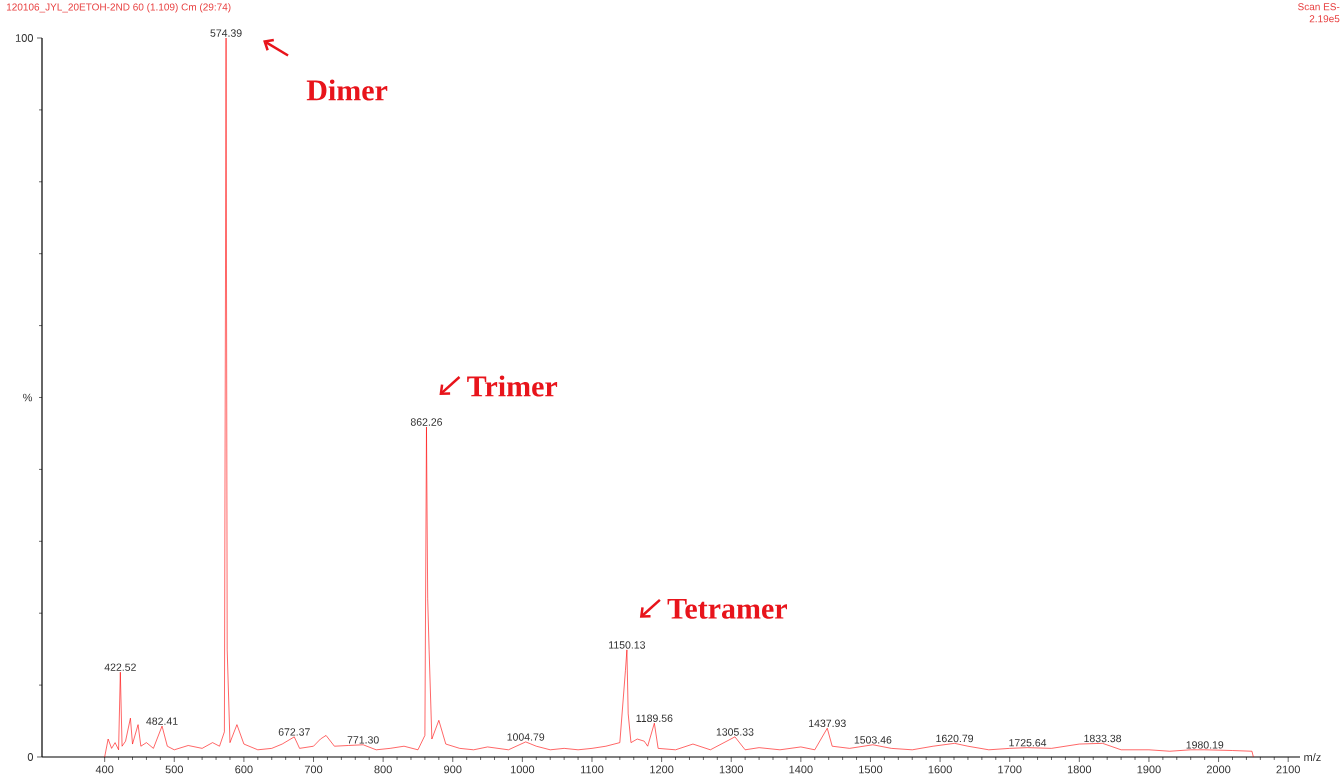 The image size is (1343, 779). Describe the element at coordinates (347, 90) in the screenshot. I see `annotation: Dimer` at that location.